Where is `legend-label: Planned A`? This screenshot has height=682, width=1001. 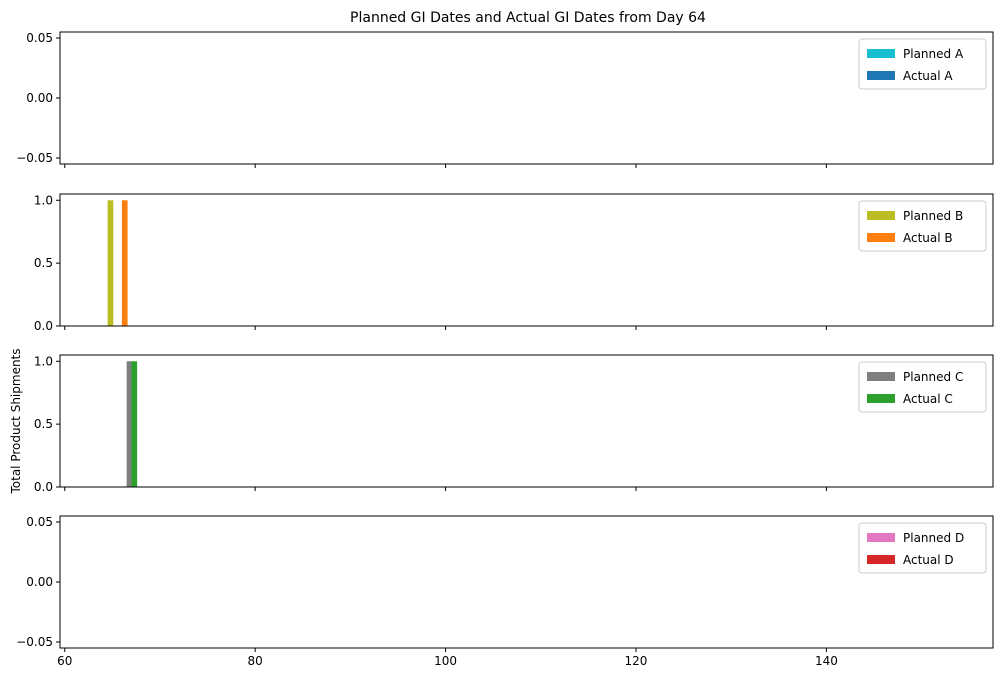
legend-label: Planned A is located at coordinates (933, 54).